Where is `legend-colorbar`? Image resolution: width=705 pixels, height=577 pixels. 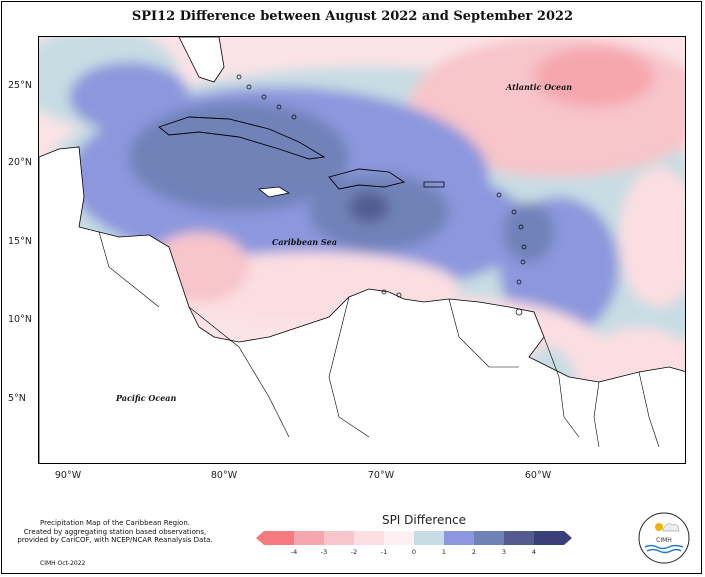 legend-colorbar is located at coordinates (414, 538).